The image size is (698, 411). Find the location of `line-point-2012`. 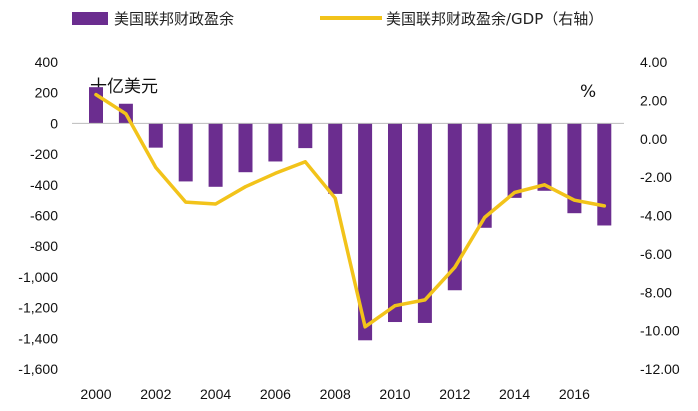

line-point-2012 is located at coordinates (455, 267).